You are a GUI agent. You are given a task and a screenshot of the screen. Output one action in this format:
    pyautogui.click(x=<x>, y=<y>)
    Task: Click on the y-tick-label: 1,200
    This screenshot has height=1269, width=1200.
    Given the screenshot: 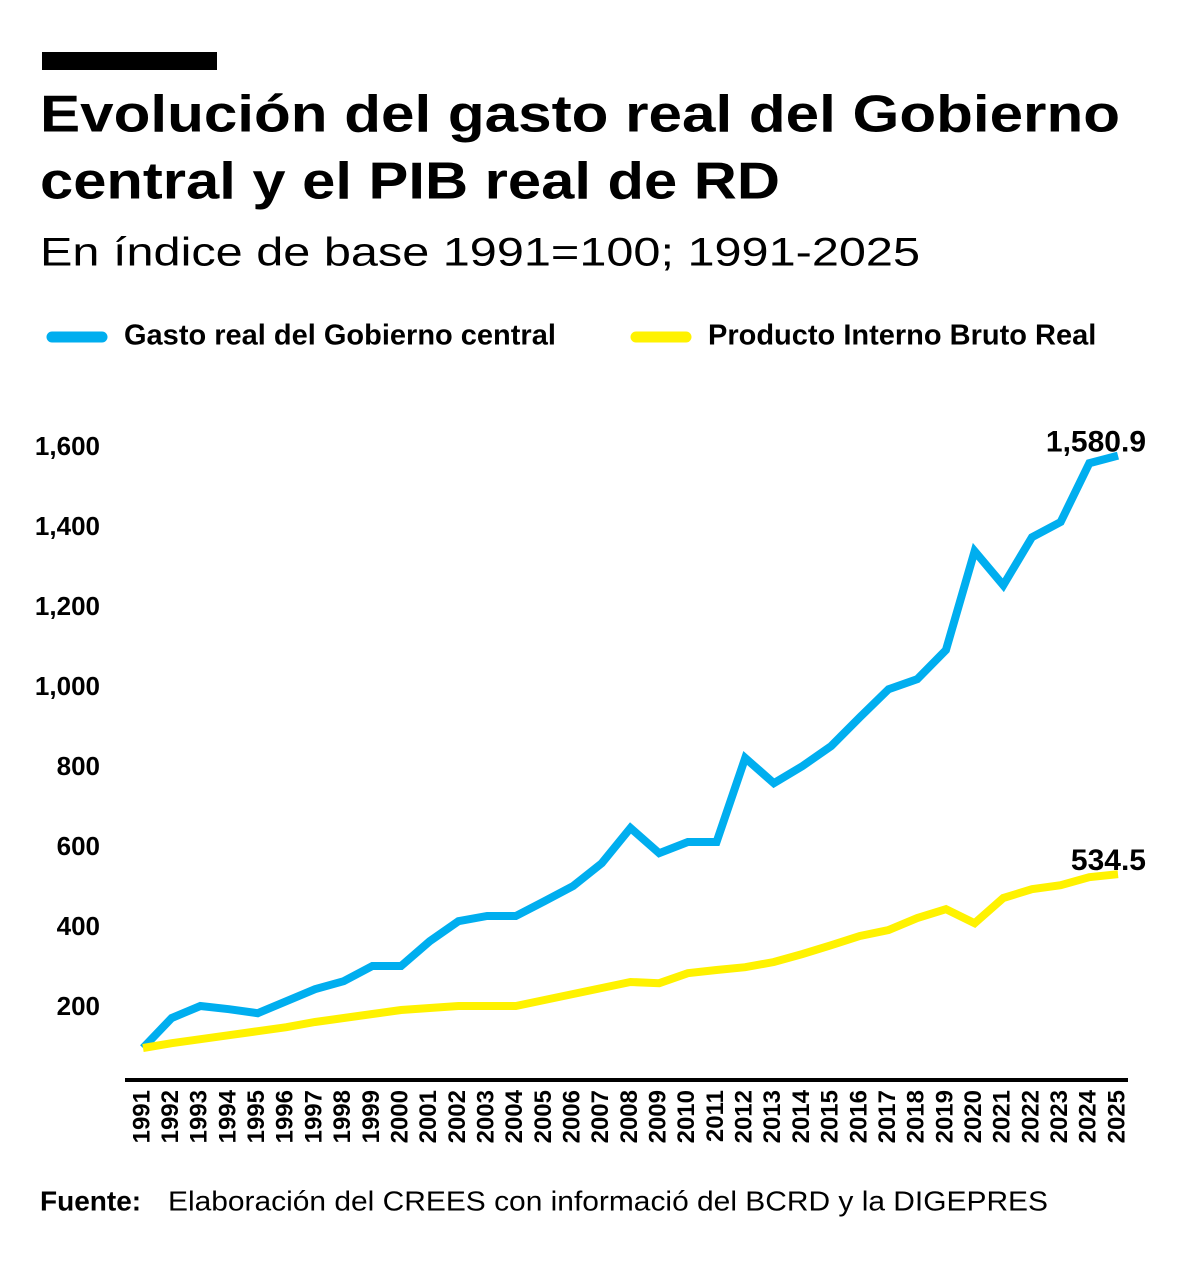 What is the action you would take?
    pyautogui.click(x=67, y=606)
    